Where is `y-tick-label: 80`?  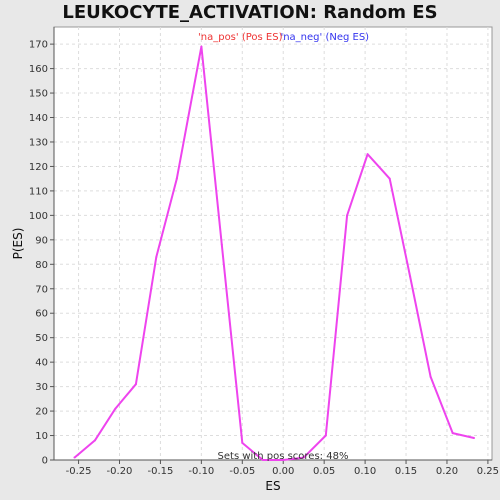 y-tick-label: 80 is located at coordinates (41, 265).